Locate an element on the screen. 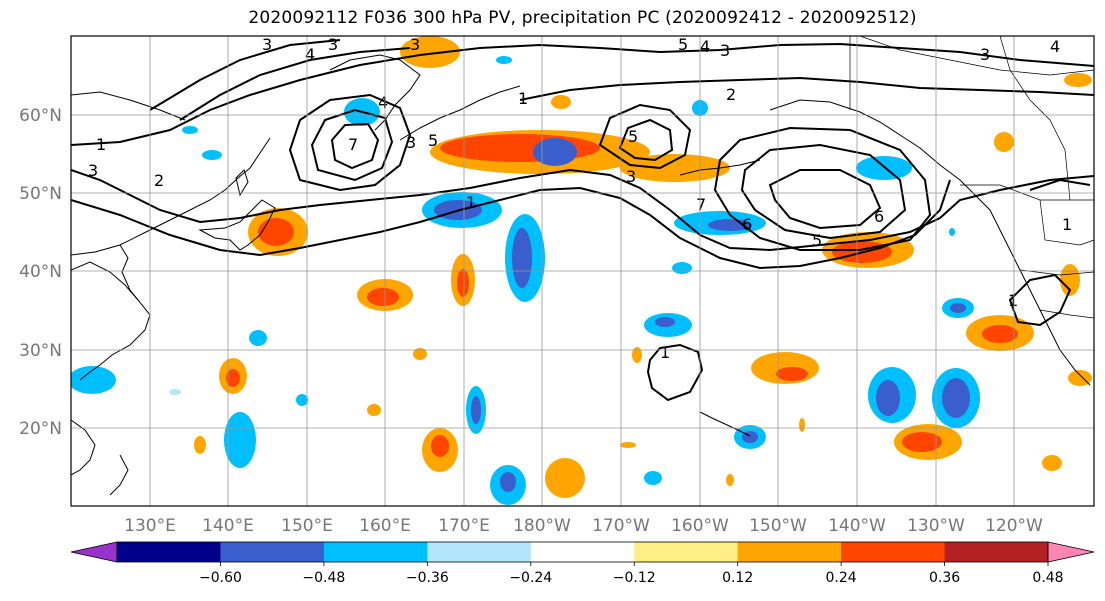  asia-coast is located at coordinates (111, 321).